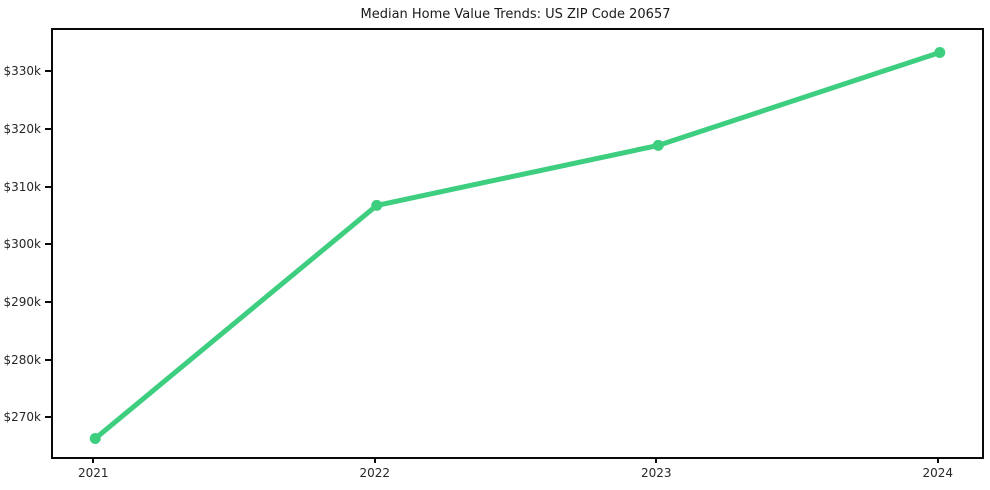  What do you see at coordinates (22, 244) in the screenshot?
I see `y-tick-label: $300k` at bounding box center [22, 244].